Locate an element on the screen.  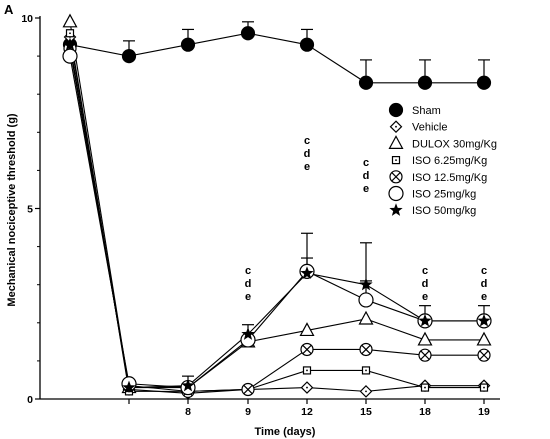
y-axis-title: Mechanical nociceptive threshold (g) is located at coordinates (12, 209).